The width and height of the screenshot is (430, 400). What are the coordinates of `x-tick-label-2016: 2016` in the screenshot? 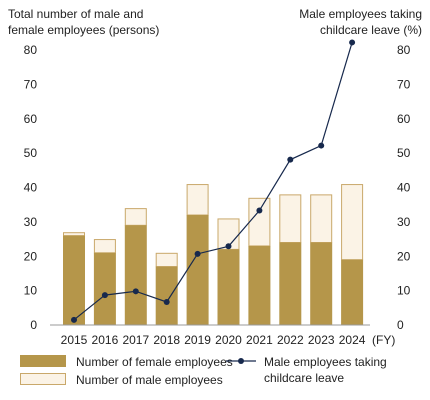 It's located at (105, 340).